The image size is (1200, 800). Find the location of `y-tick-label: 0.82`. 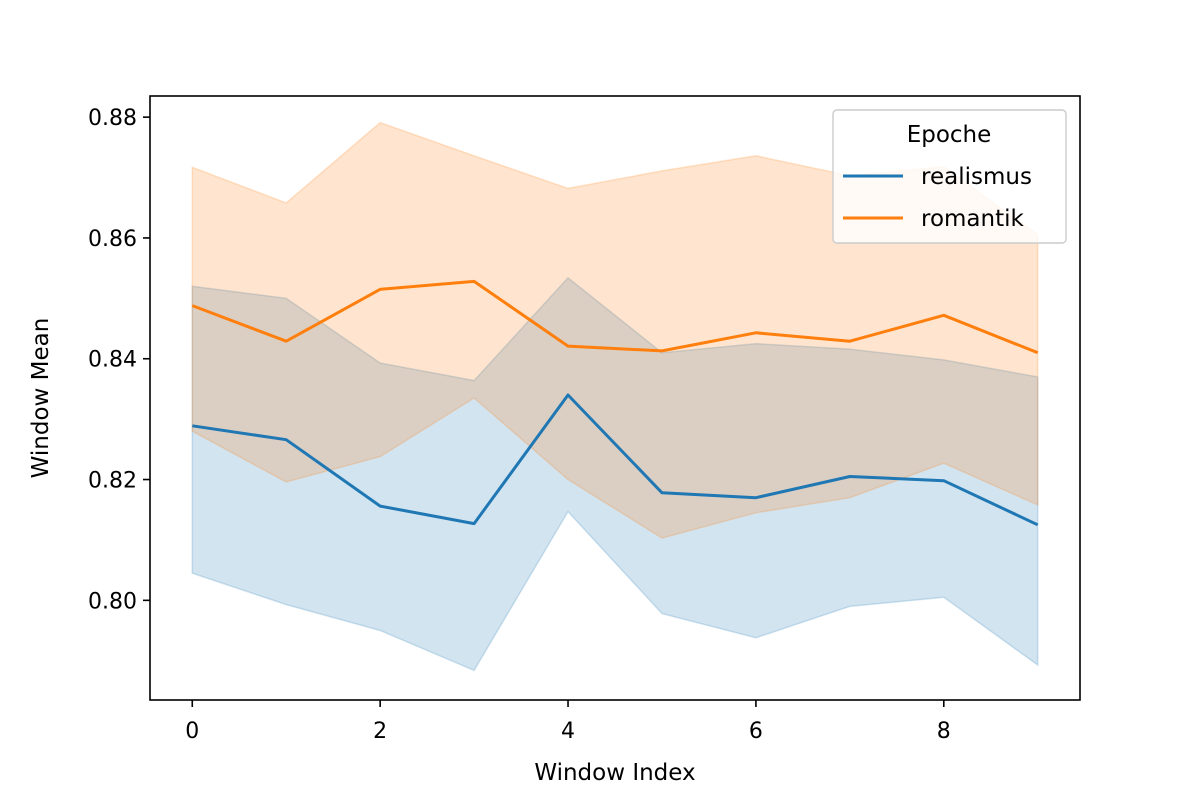

y-tick-label: 0.82 is located at coordinates (112, 481).